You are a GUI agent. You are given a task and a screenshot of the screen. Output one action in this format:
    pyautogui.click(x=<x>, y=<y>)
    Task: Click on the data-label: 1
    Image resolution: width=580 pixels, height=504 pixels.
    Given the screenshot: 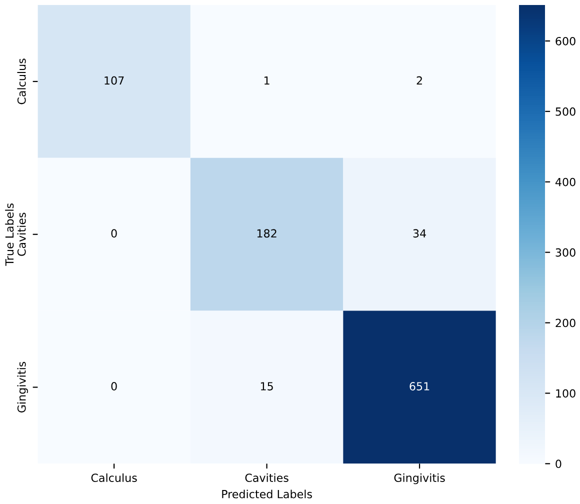 What is the action you would take?
    pyautogui.click(x=267, y=80)
    